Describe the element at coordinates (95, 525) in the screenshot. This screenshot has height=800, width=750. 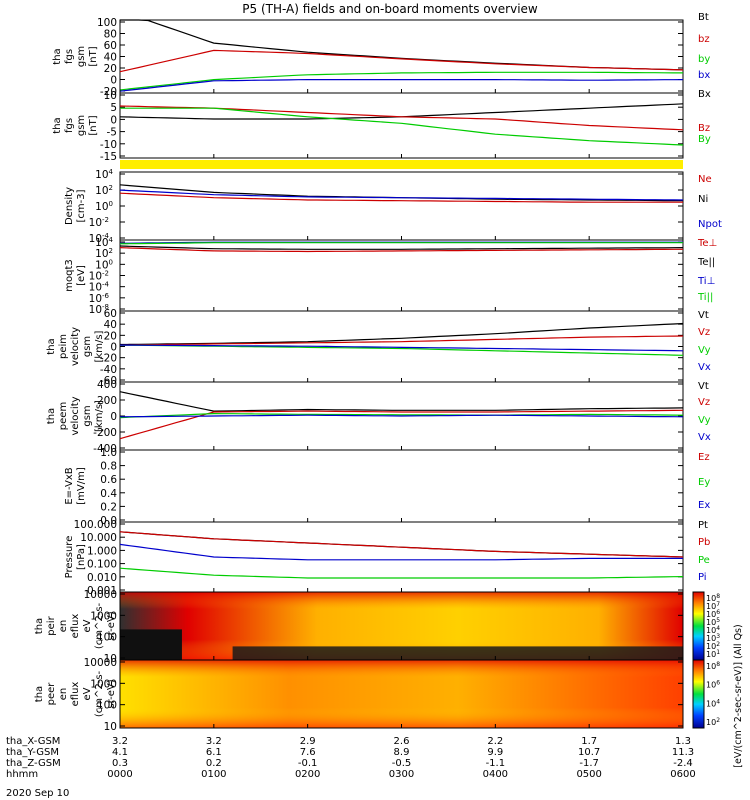
I see `y-tick-label: 100.000` at that location.